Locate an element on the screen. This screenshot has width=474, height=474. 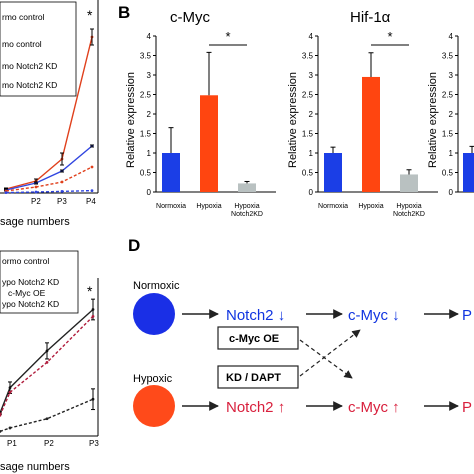
panel-c-tick: P3 is located at coordinates (94, 443).